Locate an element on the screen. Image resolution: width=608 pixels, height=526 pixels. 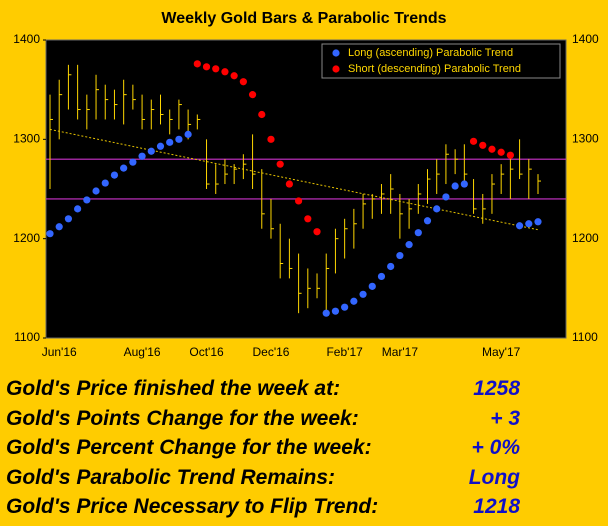
summary-value: + 3 is located at coordinates (505, 418).